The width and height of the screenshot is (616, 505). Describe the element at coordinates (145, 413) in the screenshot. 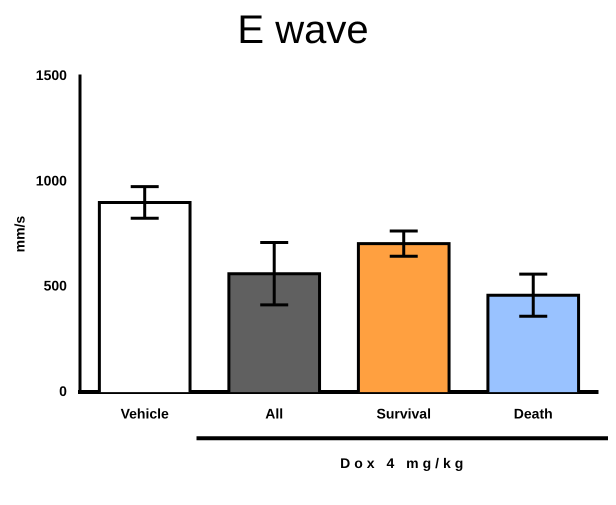

I see `x-tick-label: Vehicle` at that location.